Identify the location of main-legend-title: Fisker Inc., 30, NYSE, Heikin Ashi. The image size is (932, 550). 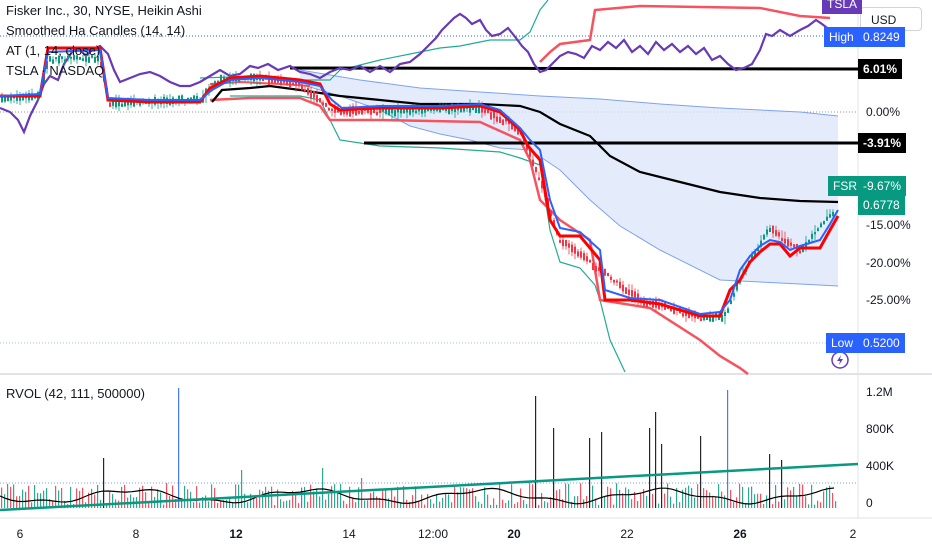
(104, 10).